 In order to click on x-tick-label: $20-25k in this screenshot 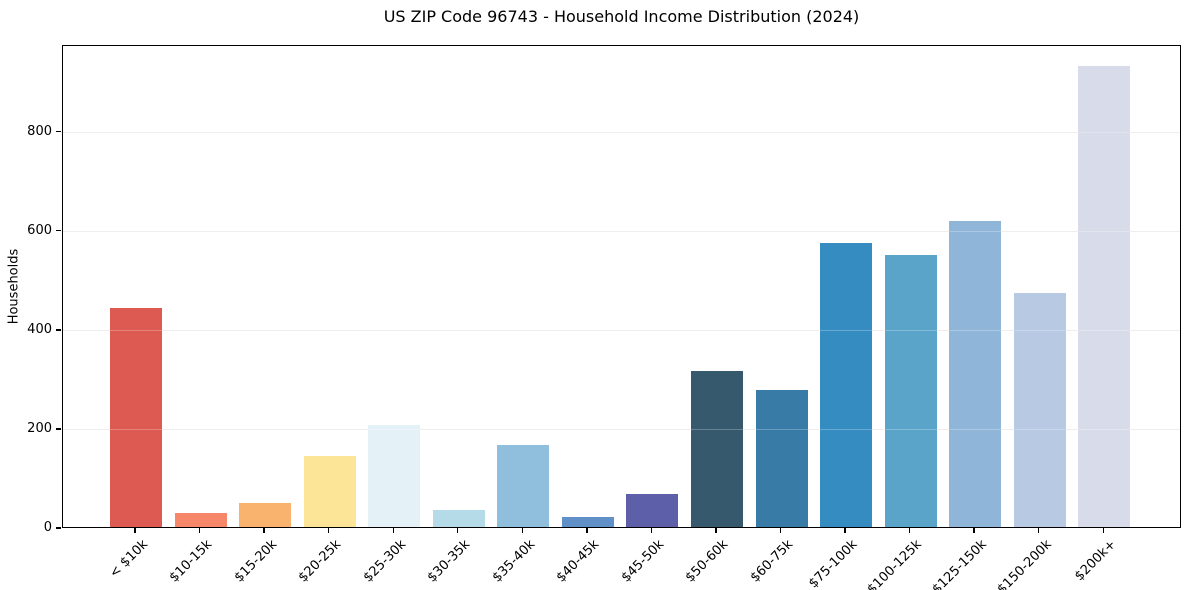, I will do `click(320, 561)`.